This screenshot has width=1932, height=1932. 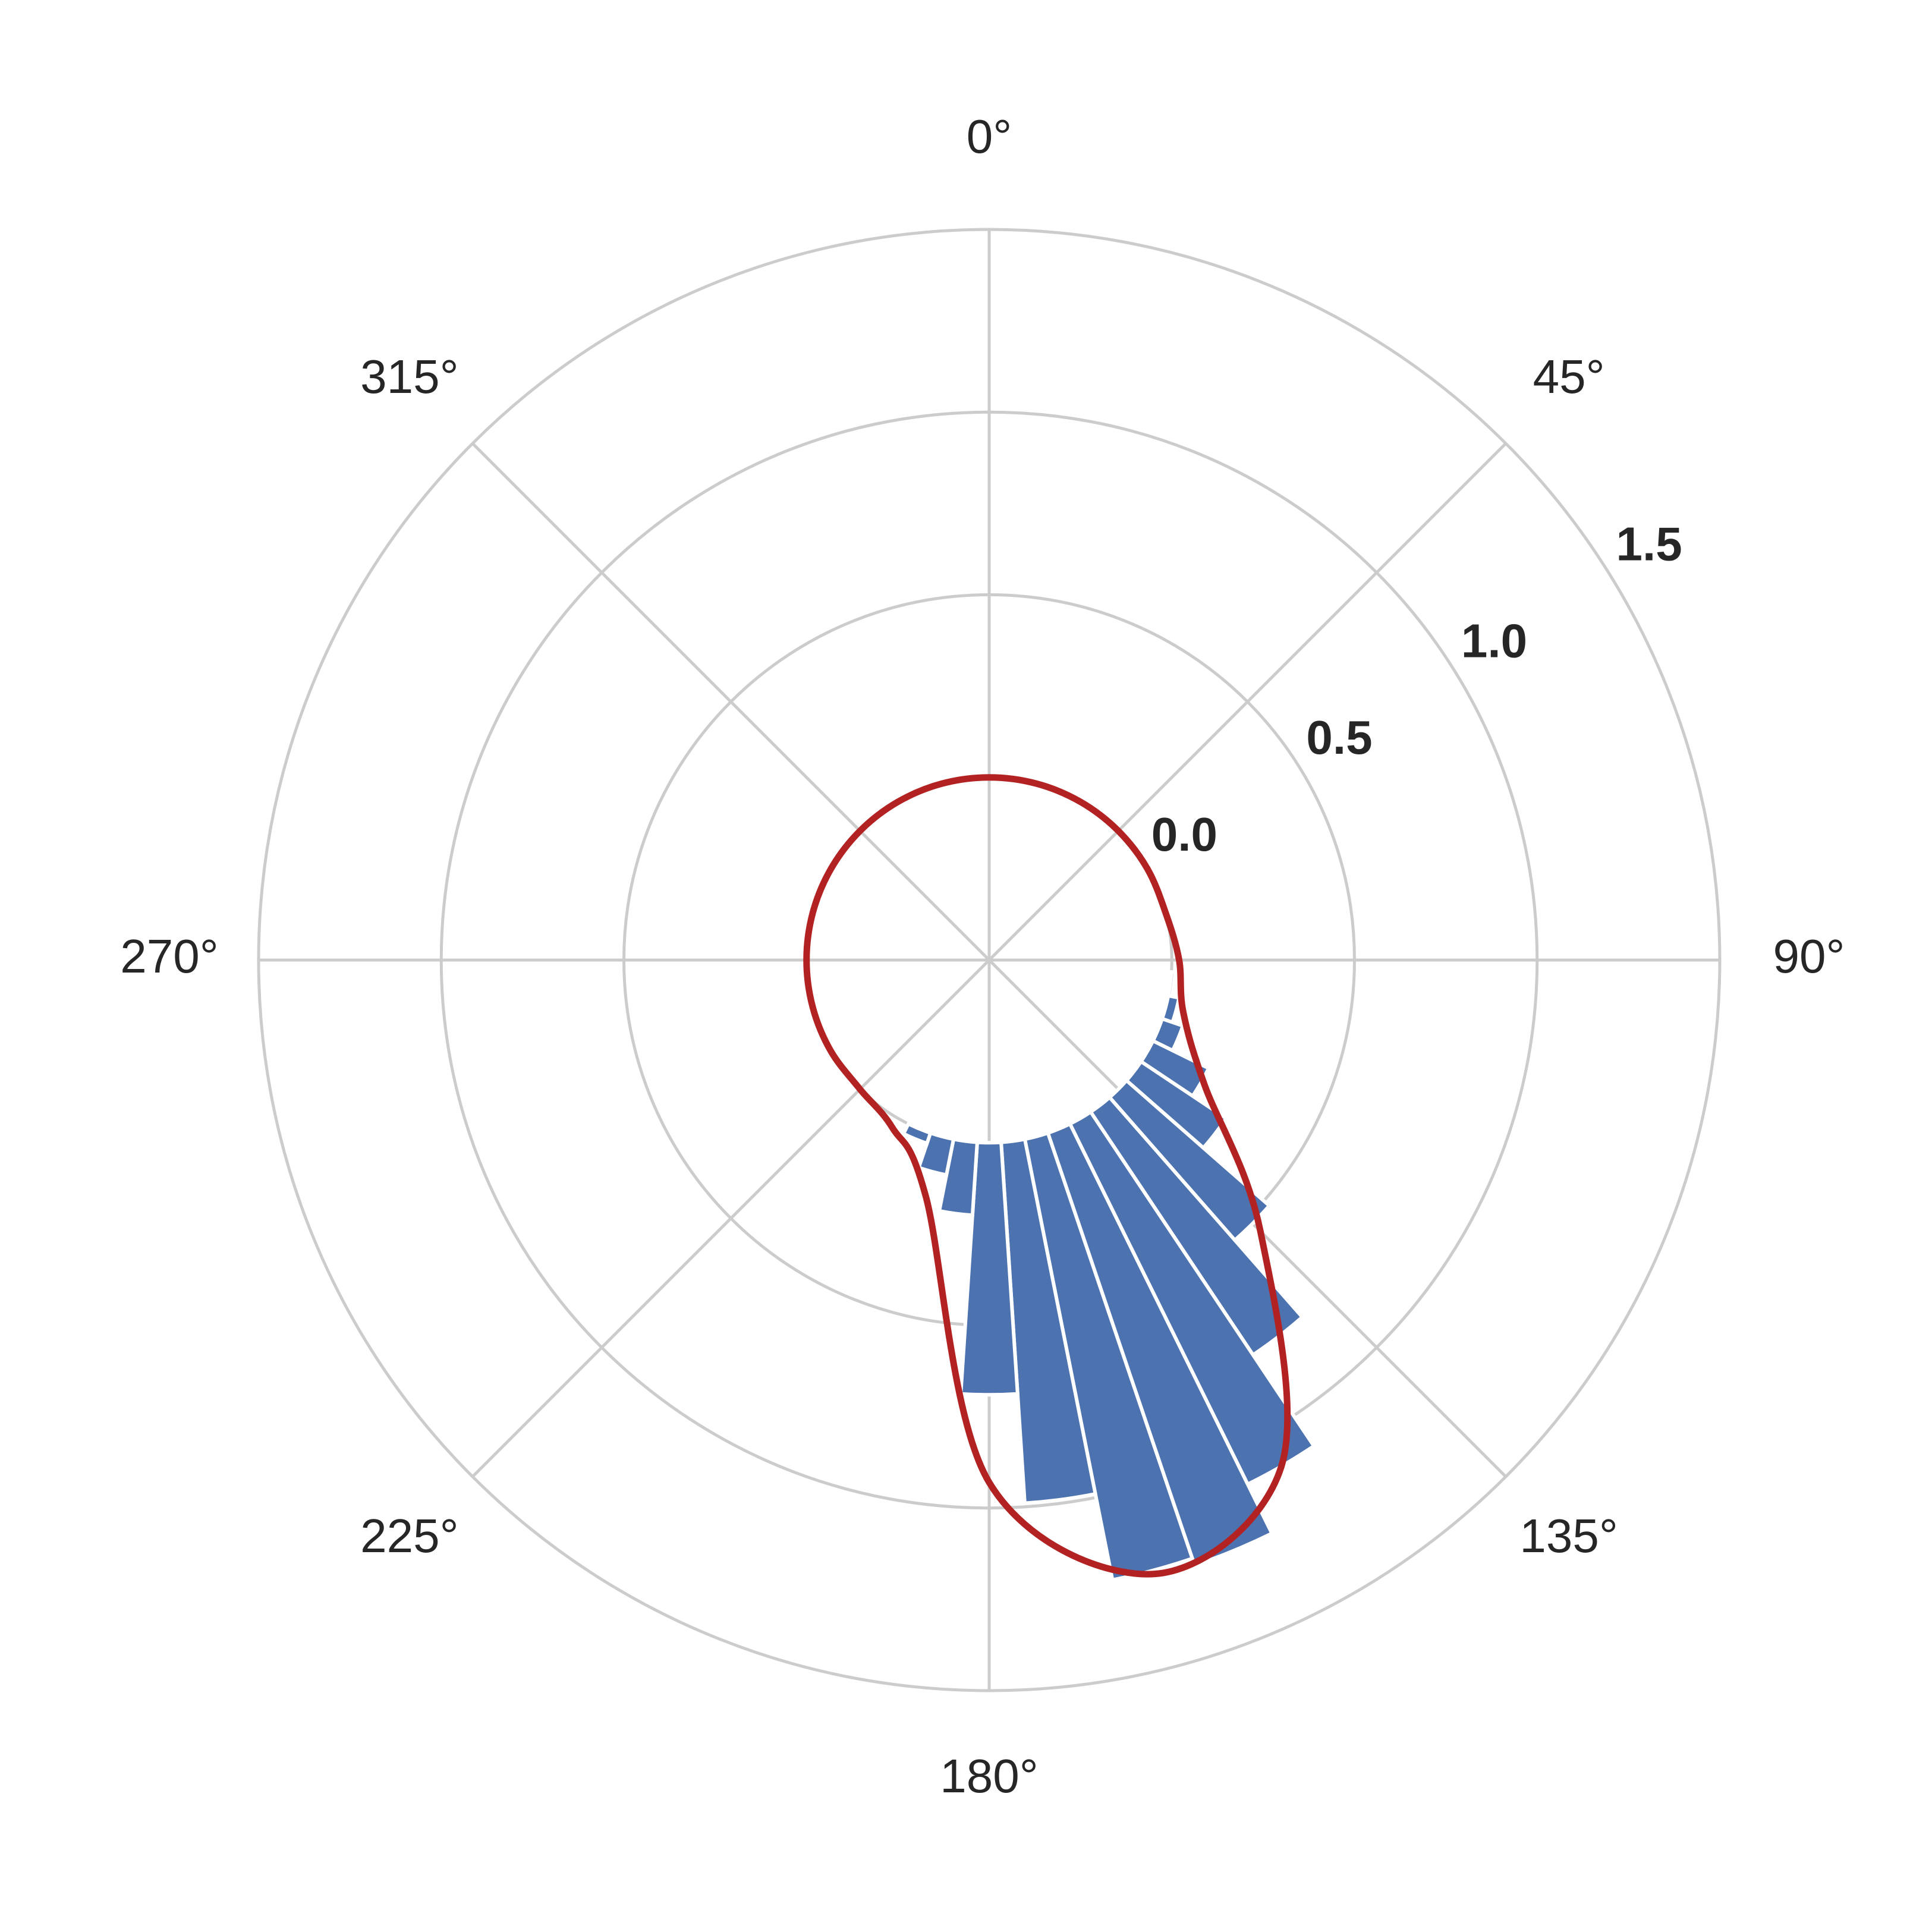 I want to click on density-line, so click(x=1047, y=1176).